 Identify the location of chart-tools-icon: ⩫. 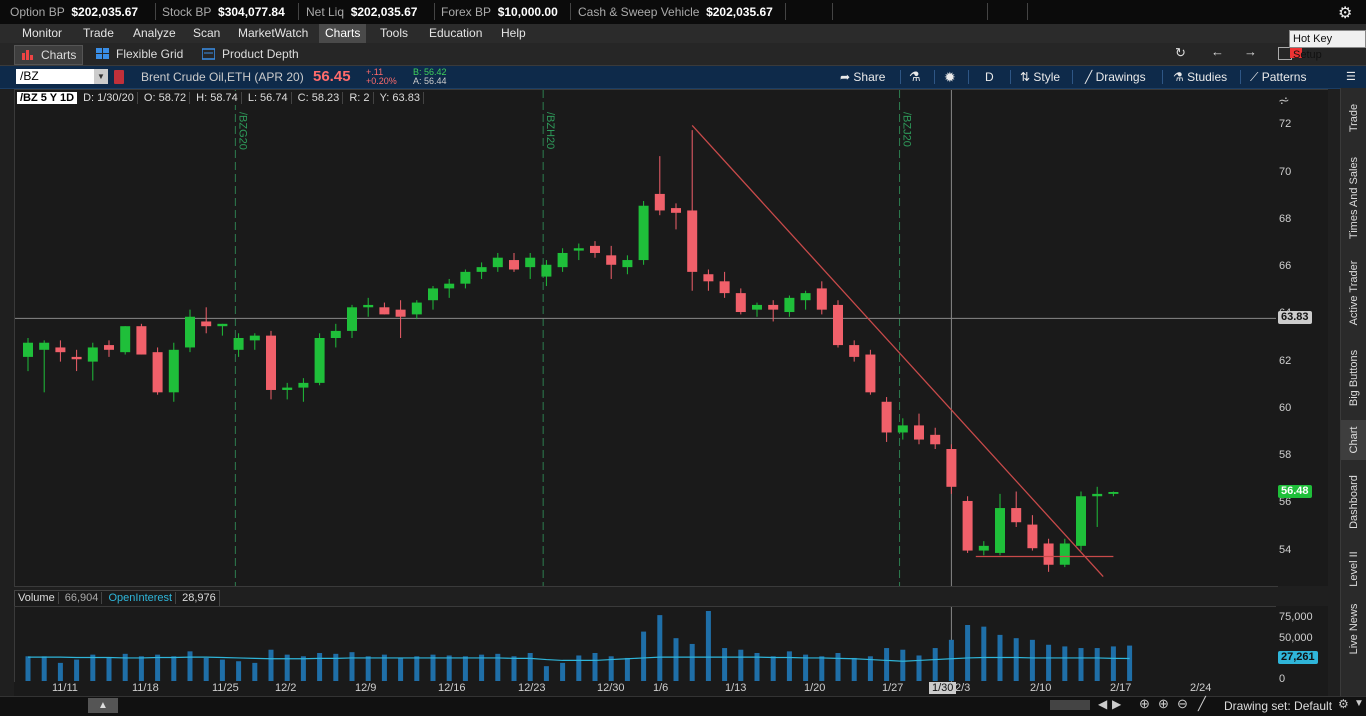
(1284, 100).